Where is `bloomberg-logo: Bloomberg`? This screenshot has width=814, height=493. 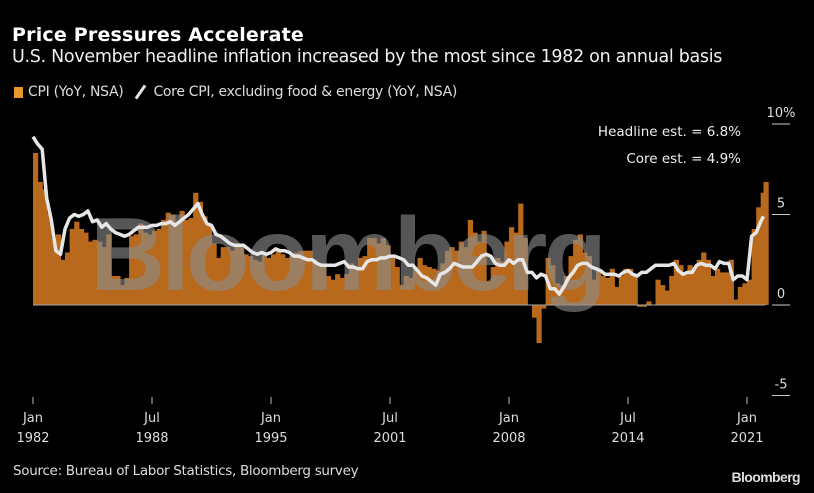 bloomberg-logo: Bloomberg is located at coordinates (766, 477).